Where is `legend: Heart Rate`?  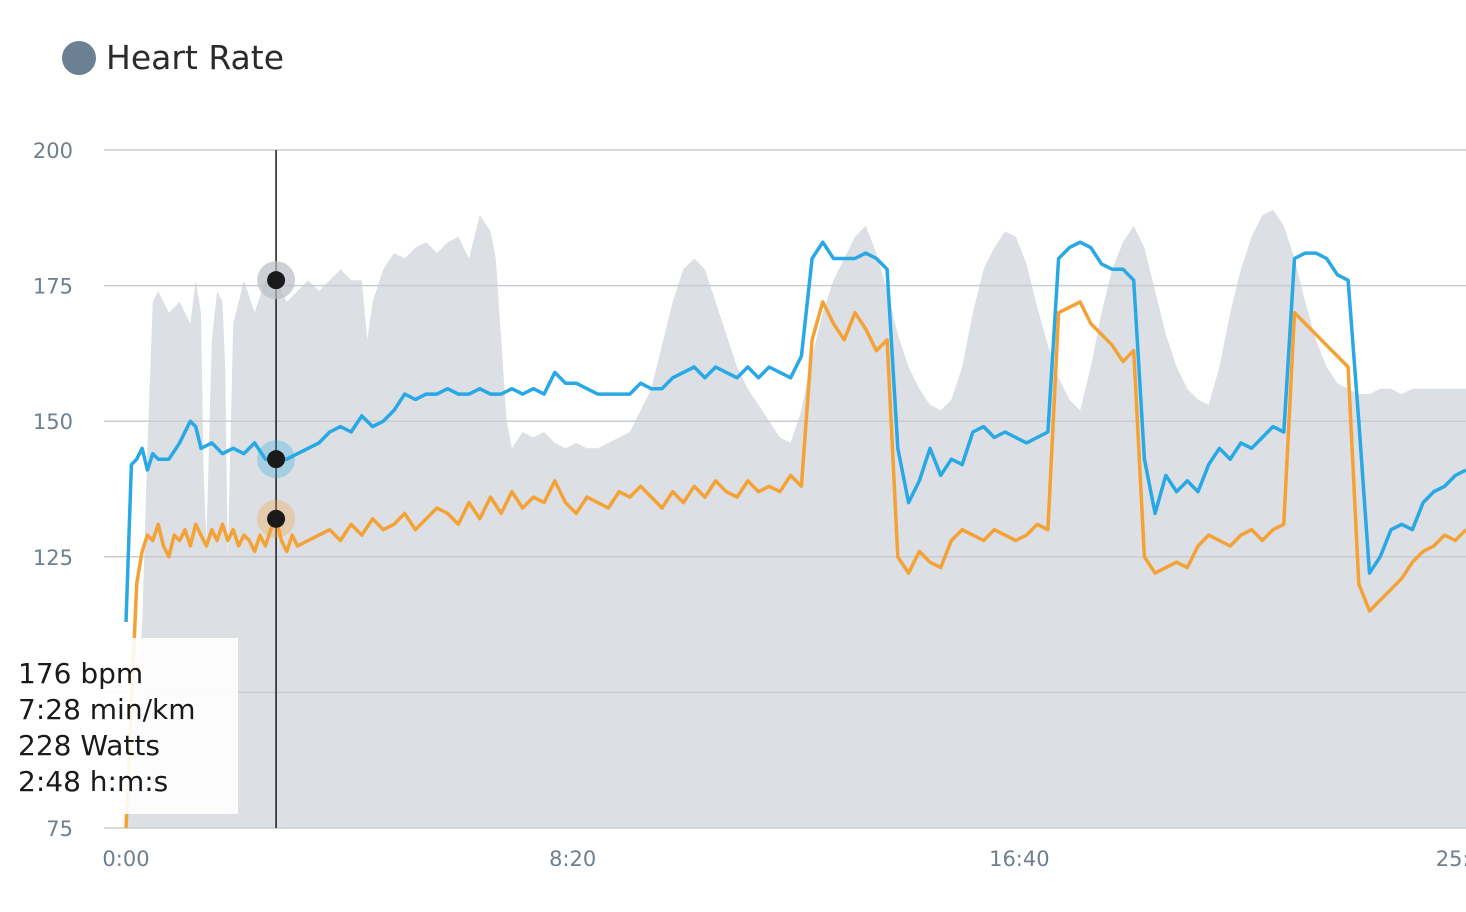 legend: Heart Rate is located at coordinates (173, 57).